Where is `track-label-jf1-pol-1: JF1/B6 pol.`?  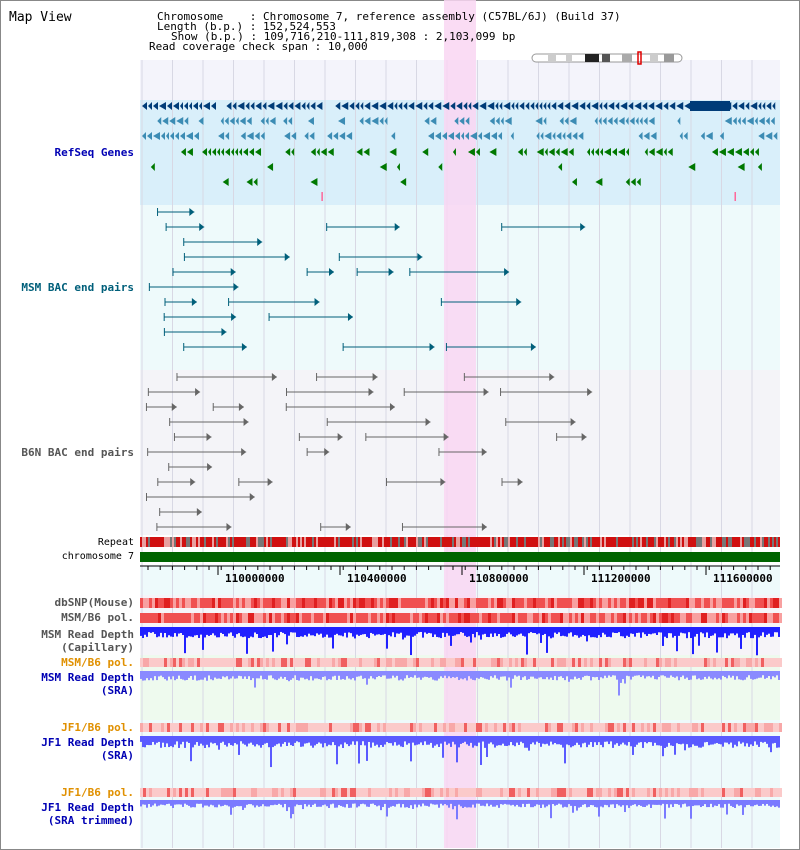 track-label-jf1-pol-1: JF1/B6 pol. is located at coordinates (97, 727).